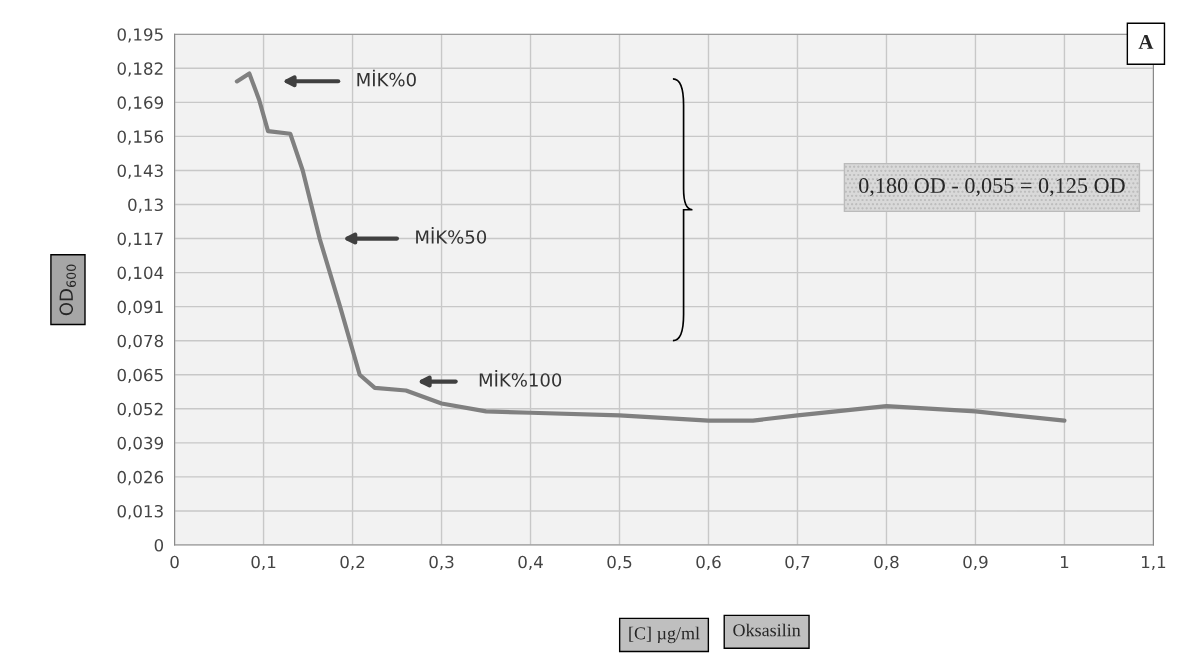 This screenshot has width=1204, height=659. I want to click on y-tick-label: 0,065, so click(140, 376).